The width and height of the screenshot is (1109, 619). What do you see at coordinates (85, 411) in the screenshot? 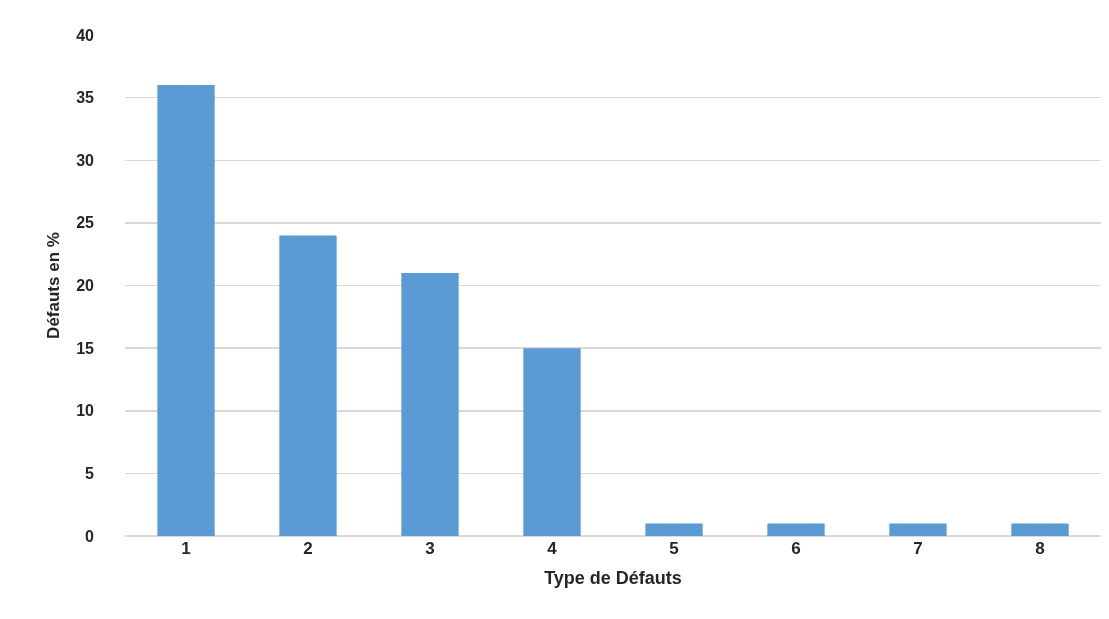
I see `y-tick-label: 10` at bounding box center [85, 411].